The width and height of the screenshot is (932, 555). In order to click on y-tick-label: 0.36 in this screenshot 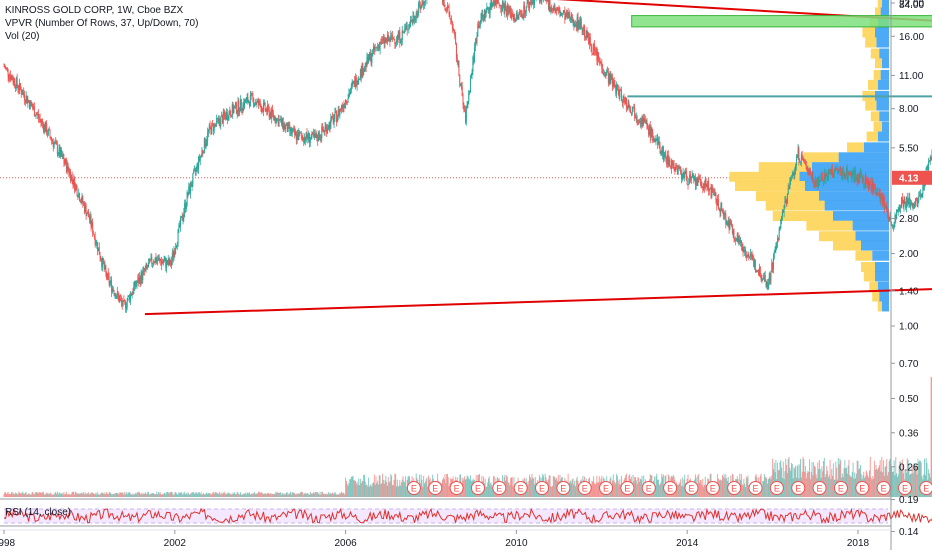, I will do `click(909, 433)`.